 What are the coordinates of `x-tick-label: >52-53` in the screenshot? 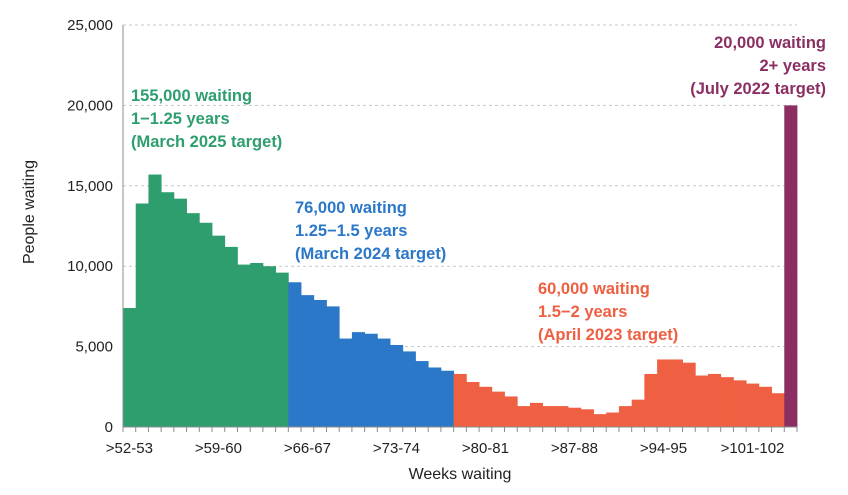 It's located at (129, 448).